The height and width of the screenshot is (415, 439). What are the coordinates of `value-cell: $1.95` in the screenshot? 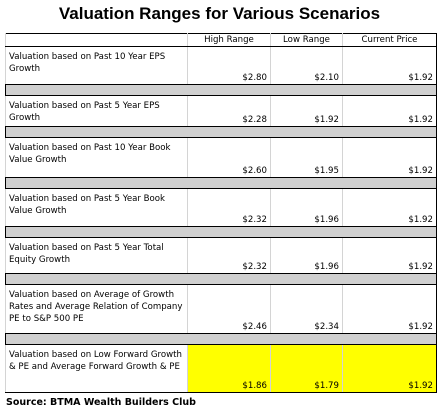 It's located at (306, 157).